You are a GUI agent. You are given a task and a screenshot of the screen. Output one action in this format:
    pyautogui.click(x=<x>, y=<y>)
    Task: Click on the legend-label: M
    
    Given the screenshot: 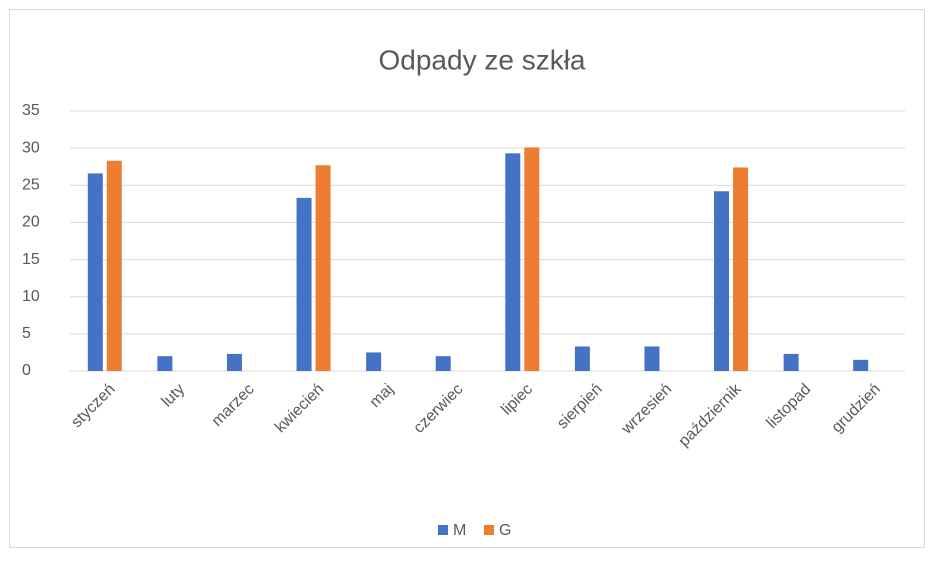 What is the action you would take?
    pyautogui.click(x=459, y=530)
    